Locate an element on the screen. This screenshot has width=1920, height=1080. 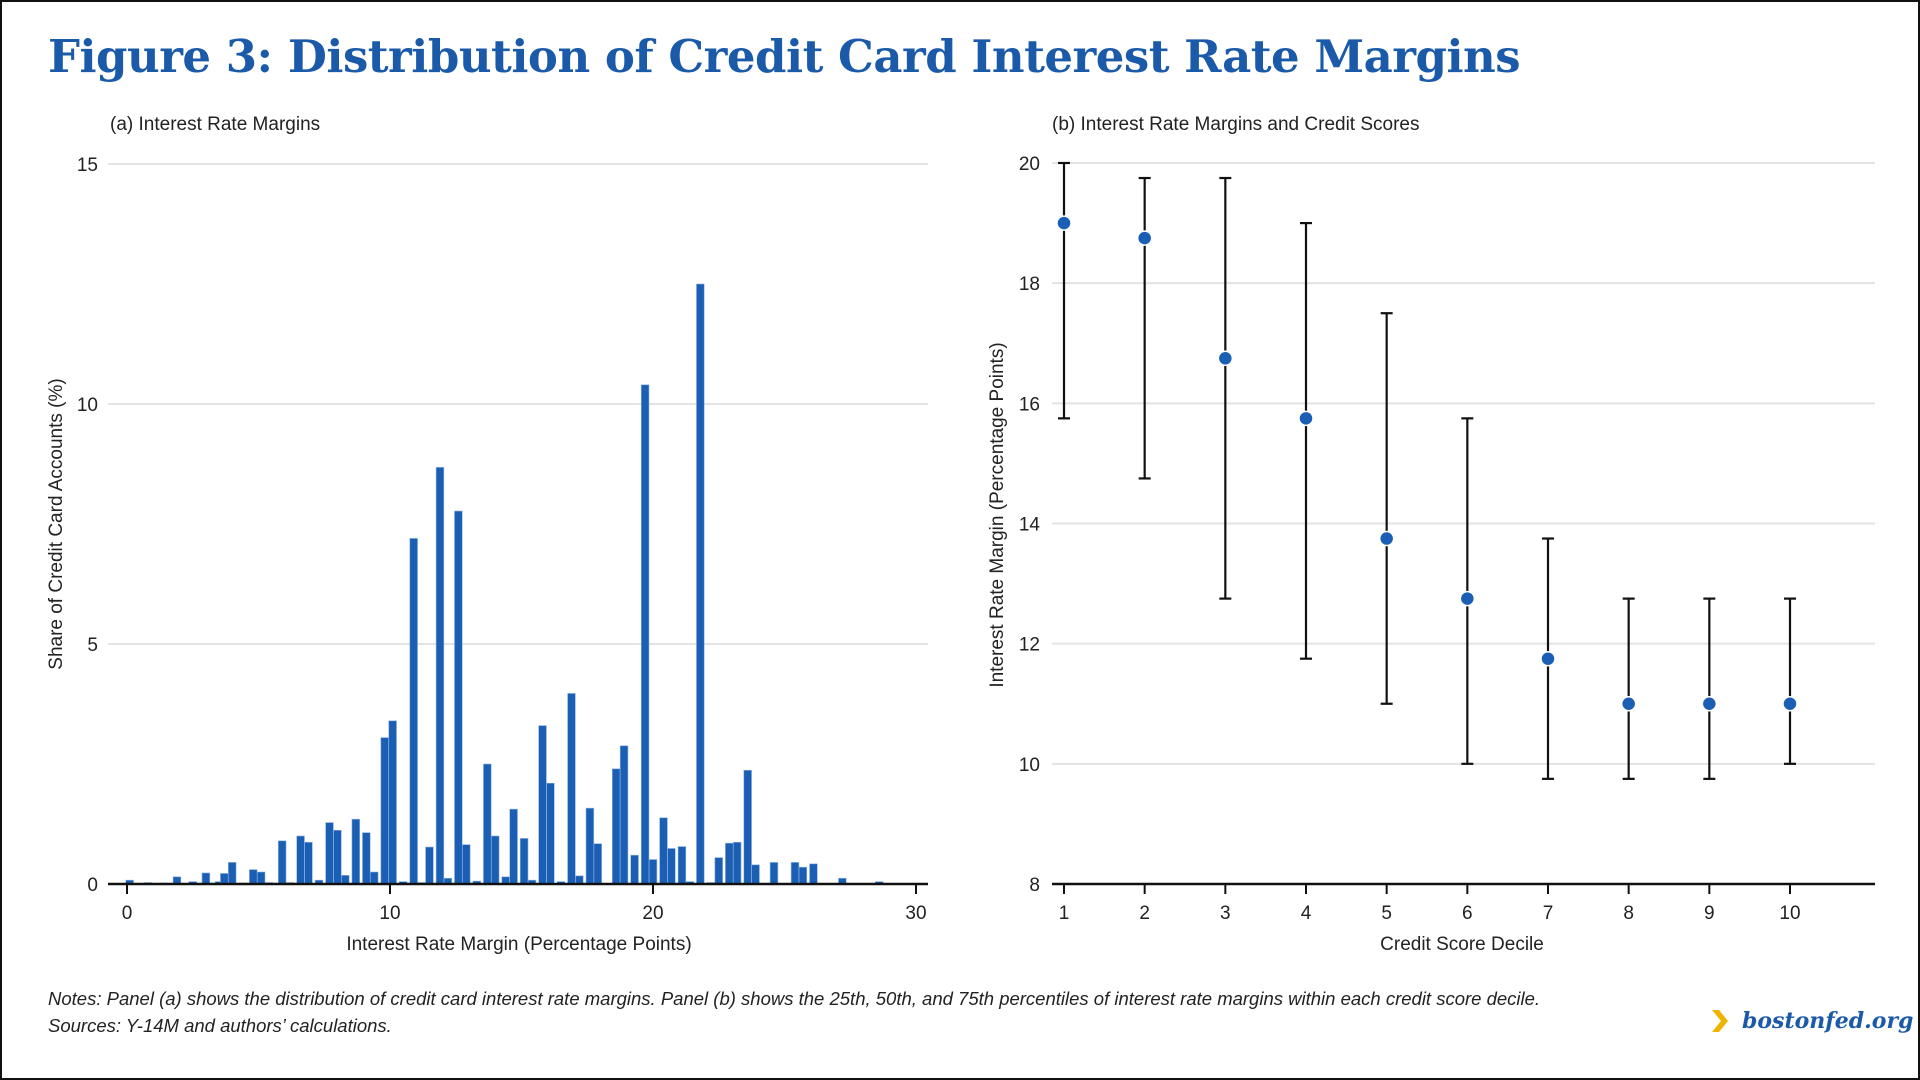
panel-b-y-tick-label: 8 is located at coordinates (1034, 885).